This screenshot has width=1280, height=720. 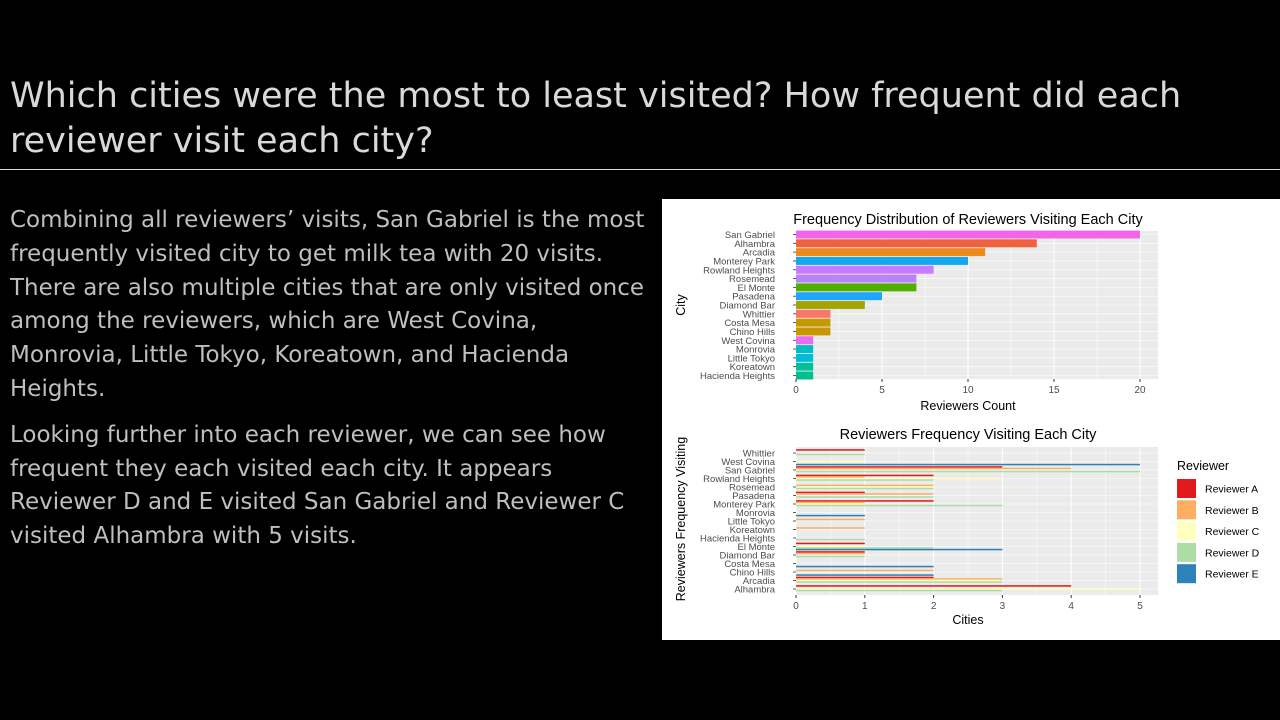 What do you see at coordinates (830, 454) in the screenshot?
I see `bar-whittier-reviewer-d` at bounding box center [830, 454].